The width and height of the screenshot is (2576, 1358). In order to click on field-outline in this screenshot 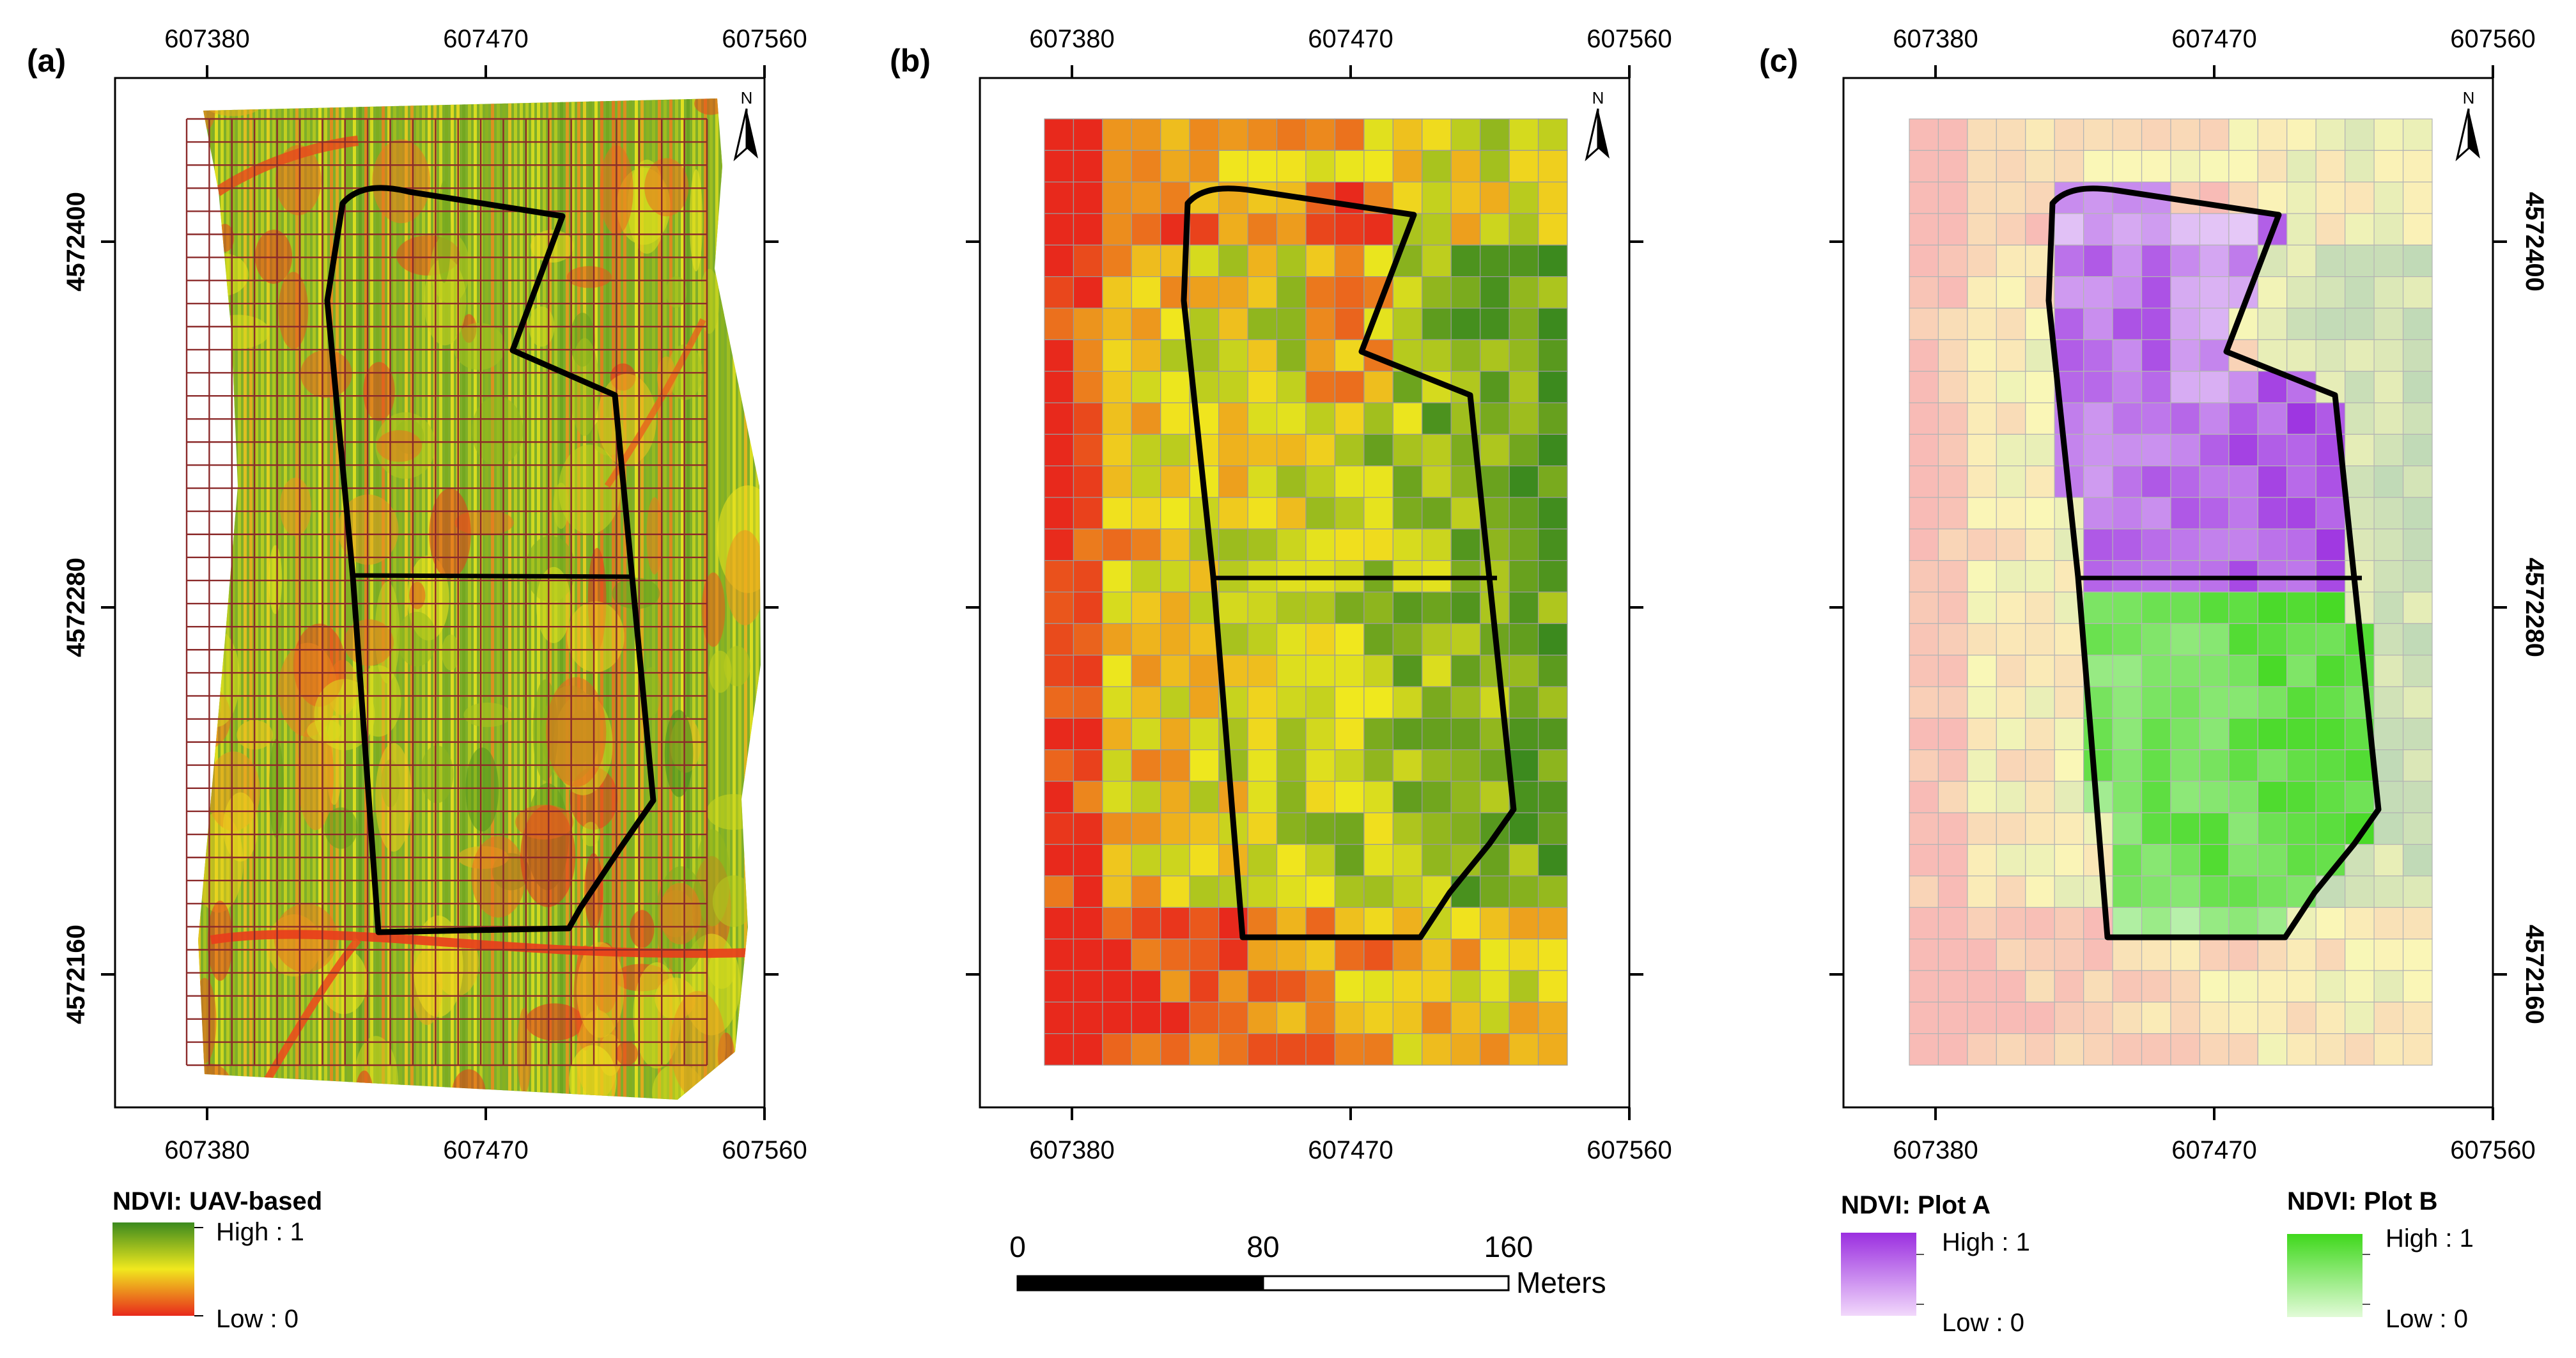, I will do `click(490, 560)`.